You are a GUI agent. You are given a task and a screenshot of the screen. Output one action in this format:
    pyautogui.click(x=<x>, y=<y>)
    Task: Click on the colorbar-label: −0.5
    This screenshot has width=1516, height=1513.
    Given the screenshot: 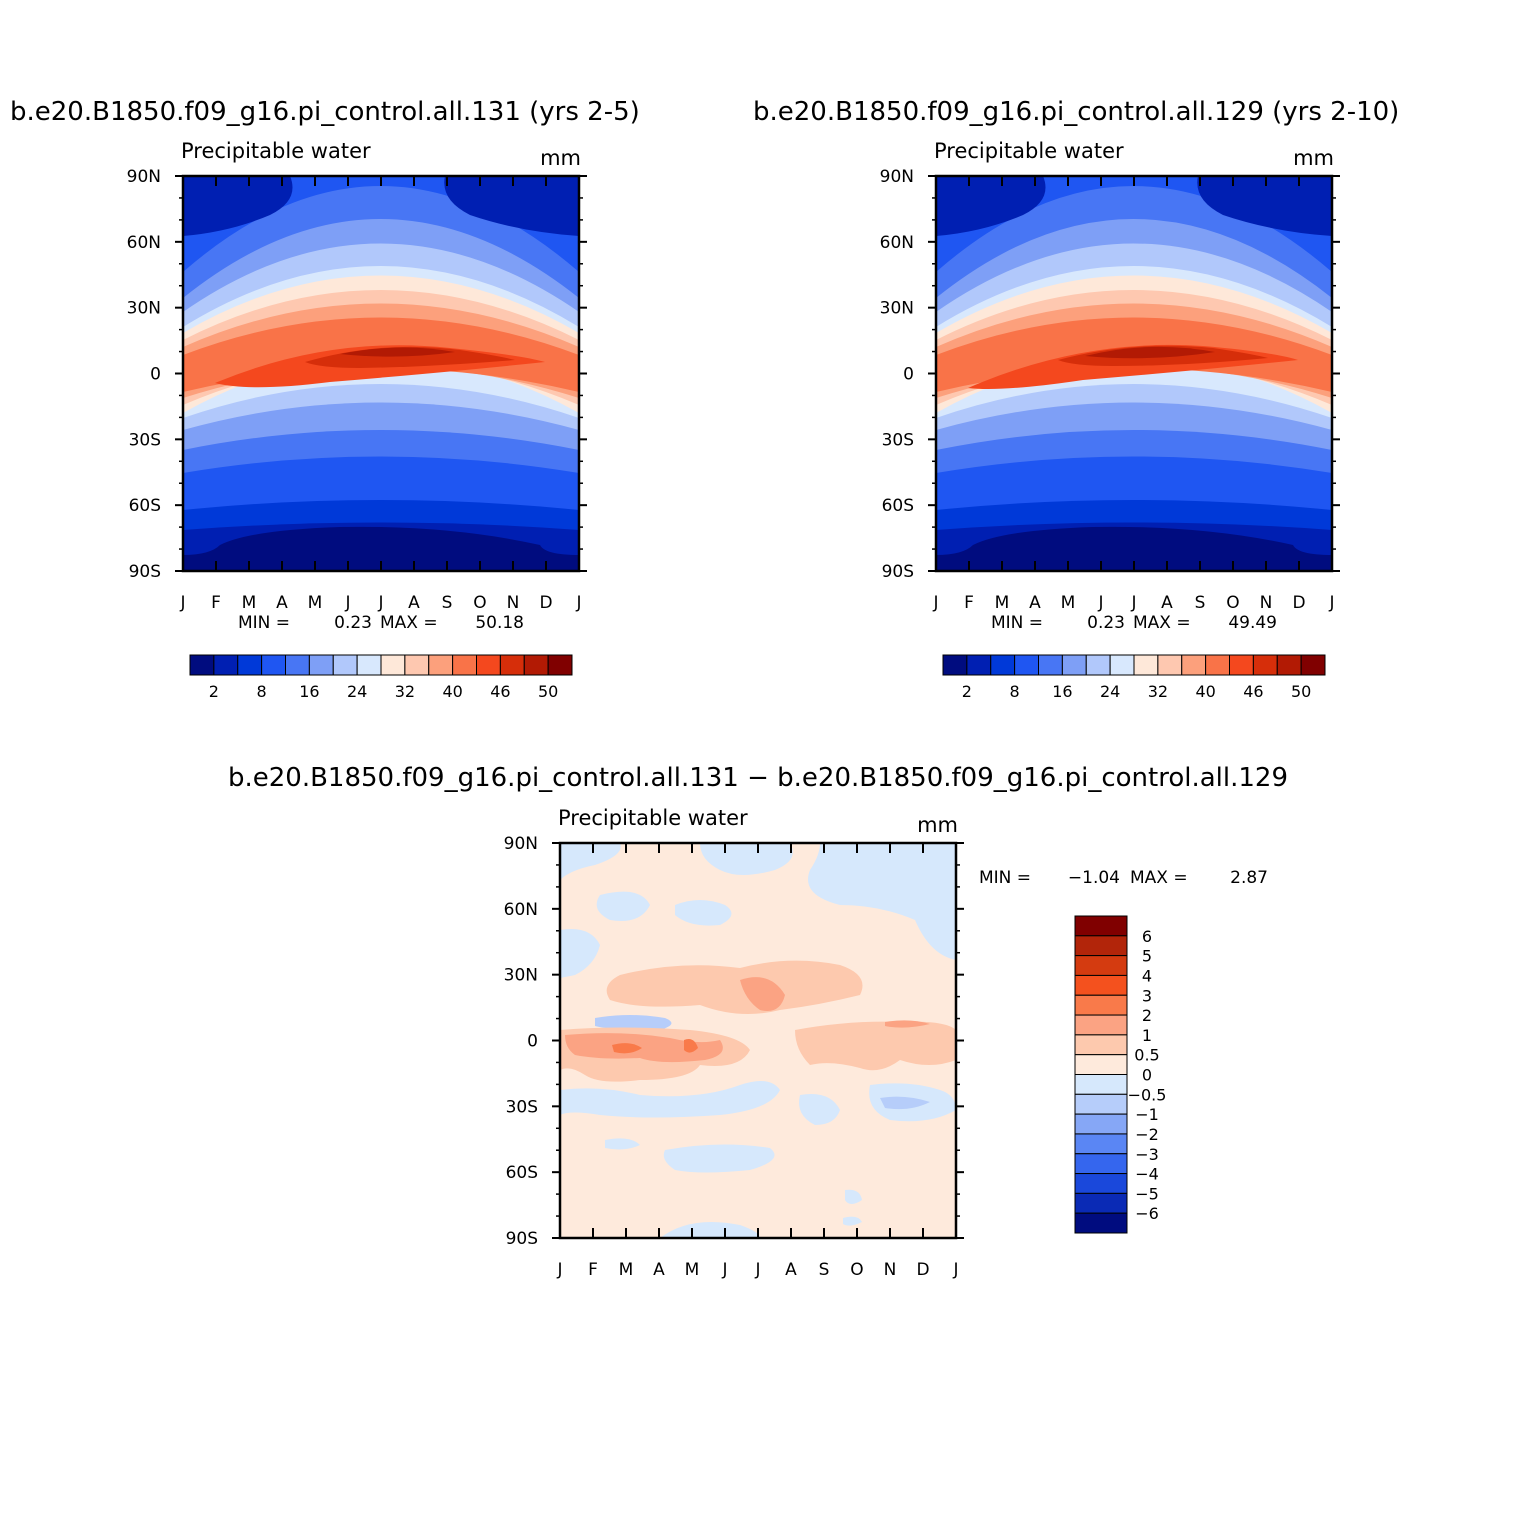 What is the action you would take?
    pyautogui.click(x=1147, y=1094)
    